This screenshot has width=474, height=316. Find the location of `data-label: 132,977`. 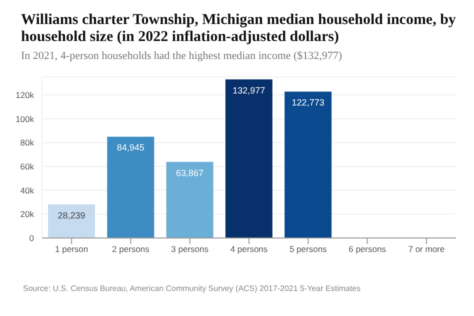

data-label: 132,977 is located at coordinates (249, 90).